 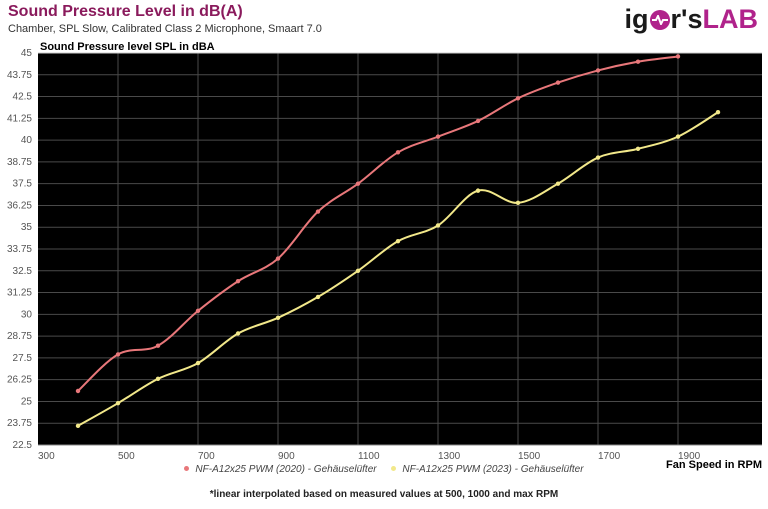 What do you see at coordinates (730, 19) in the screenshot?
I see `logo-text-part3: LAB` at bounding box center [730, 19].